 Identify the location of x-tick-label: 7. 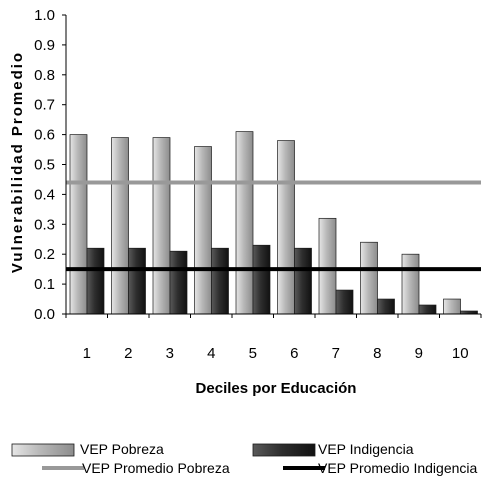
(336, 353).